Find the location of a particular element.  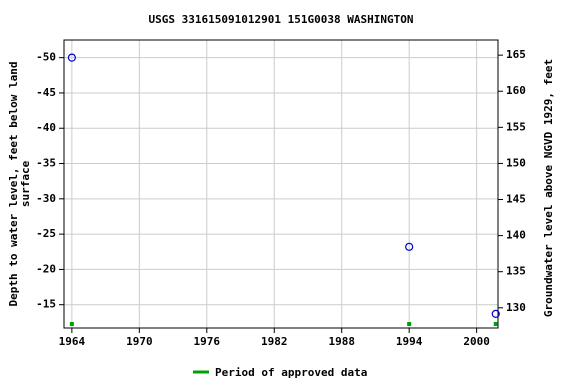

y-tick-label: -25 is located at coordinates (46, 233).